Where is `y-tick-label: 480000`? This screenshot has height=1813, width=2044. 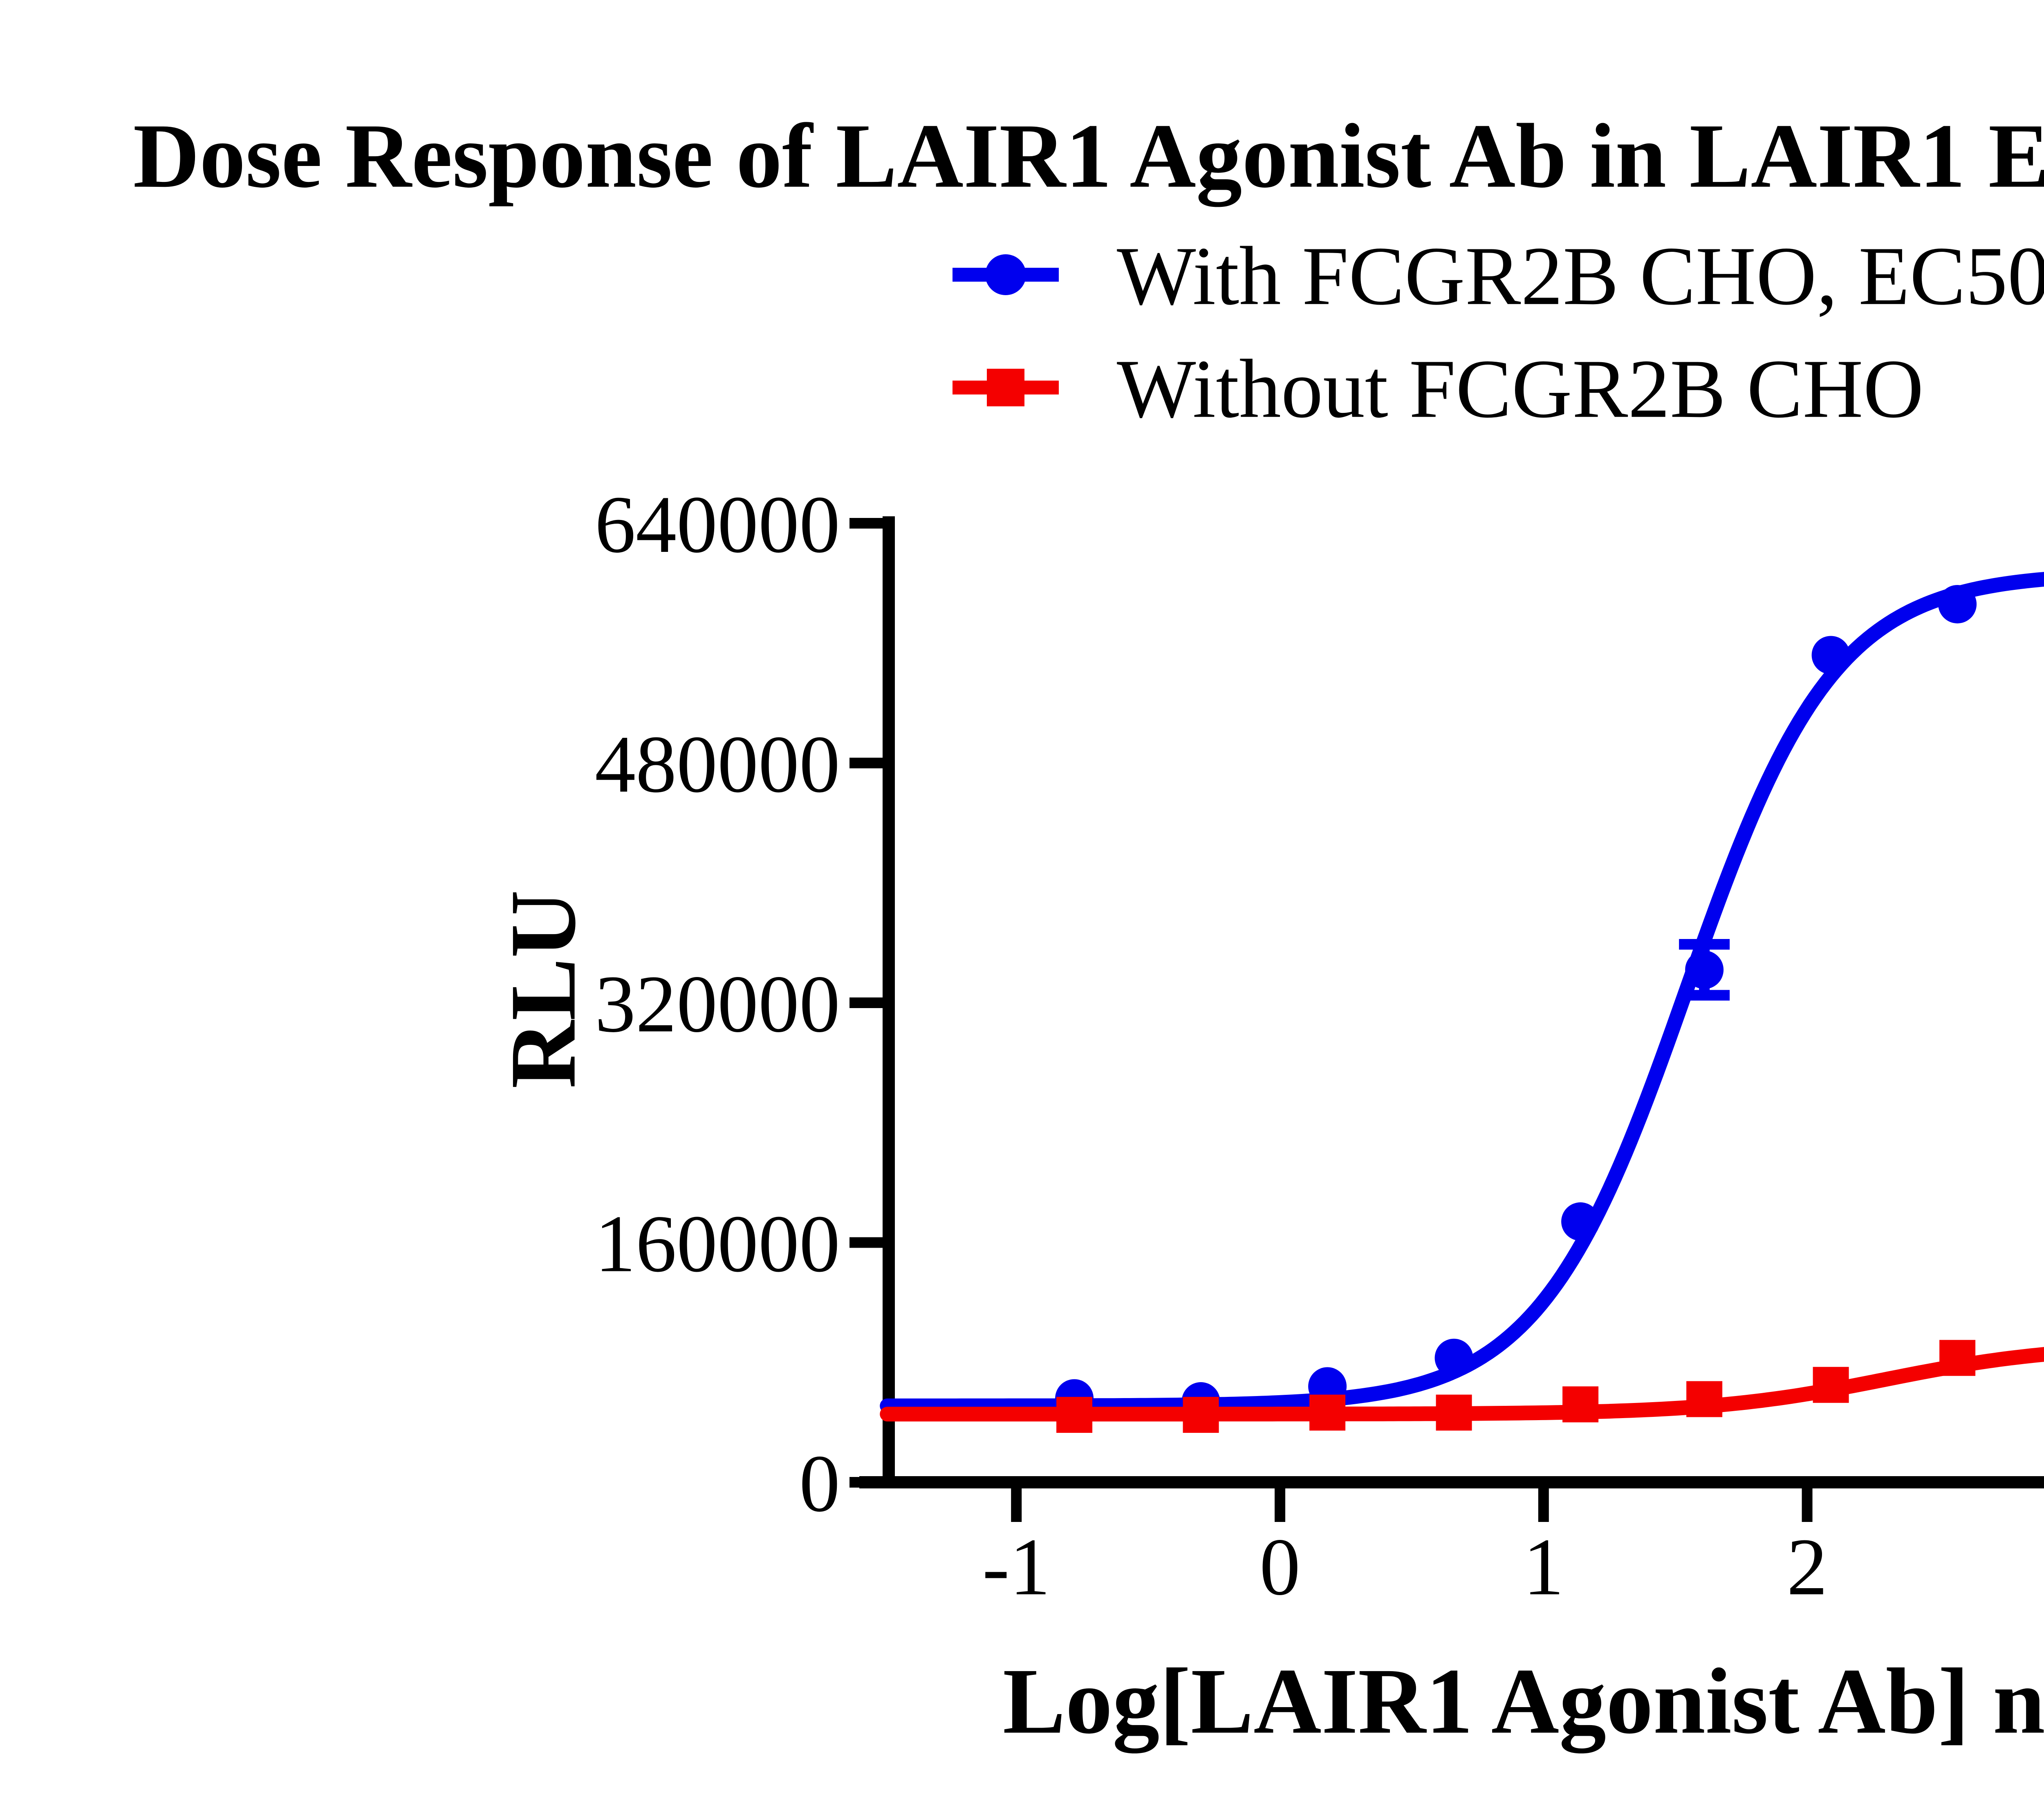 y-tick-label: 480000 is located at coordinates (717, 764).